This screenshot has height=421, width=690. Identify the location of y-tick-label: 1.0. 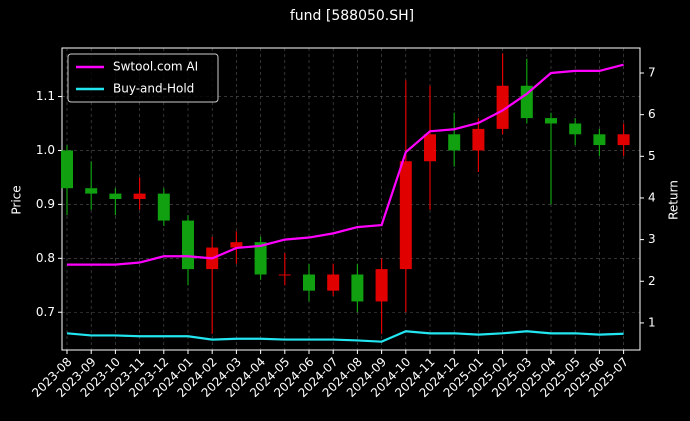
(45, 150).